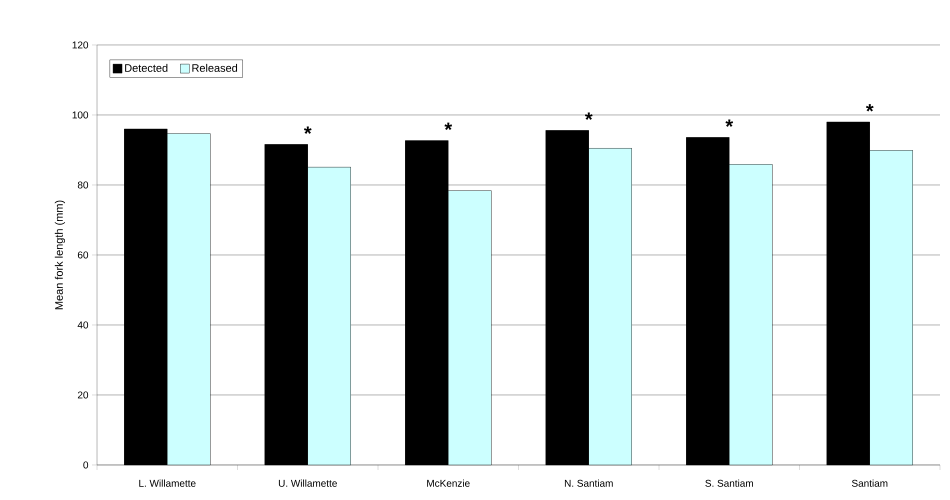 The image size is (950, 500). I want to click on x-tick-label: Santiam, so click(870, 483).